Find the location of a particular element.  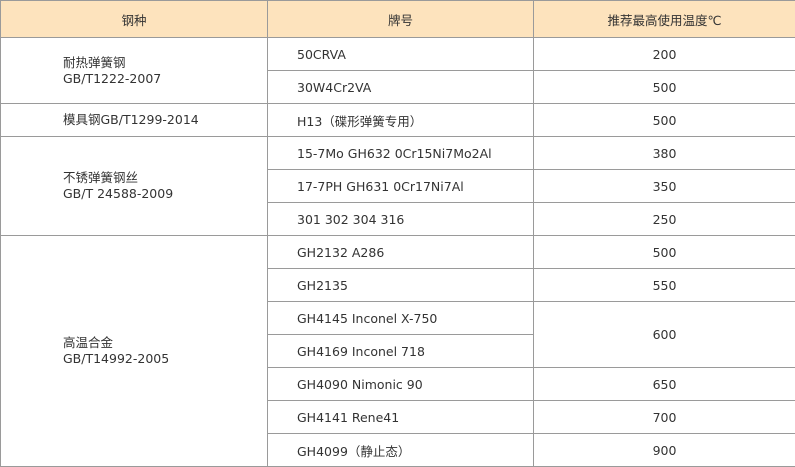

grade-cell: 301 302 304 316 is located at coordinates (401, 219).